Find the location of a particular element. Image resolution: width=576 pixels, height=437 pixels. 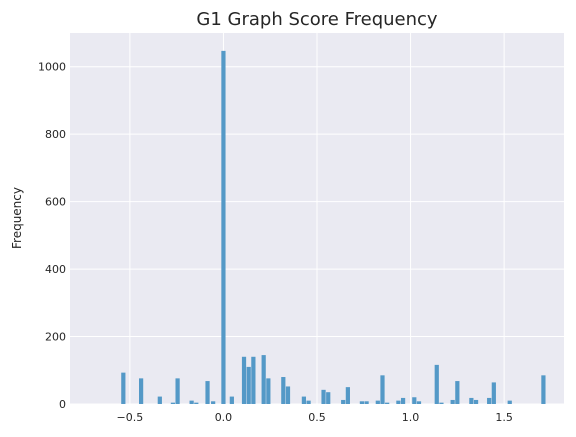

y-tick-labels: 0 200 400 600 800 1000 is located at coordinates (52, 236).